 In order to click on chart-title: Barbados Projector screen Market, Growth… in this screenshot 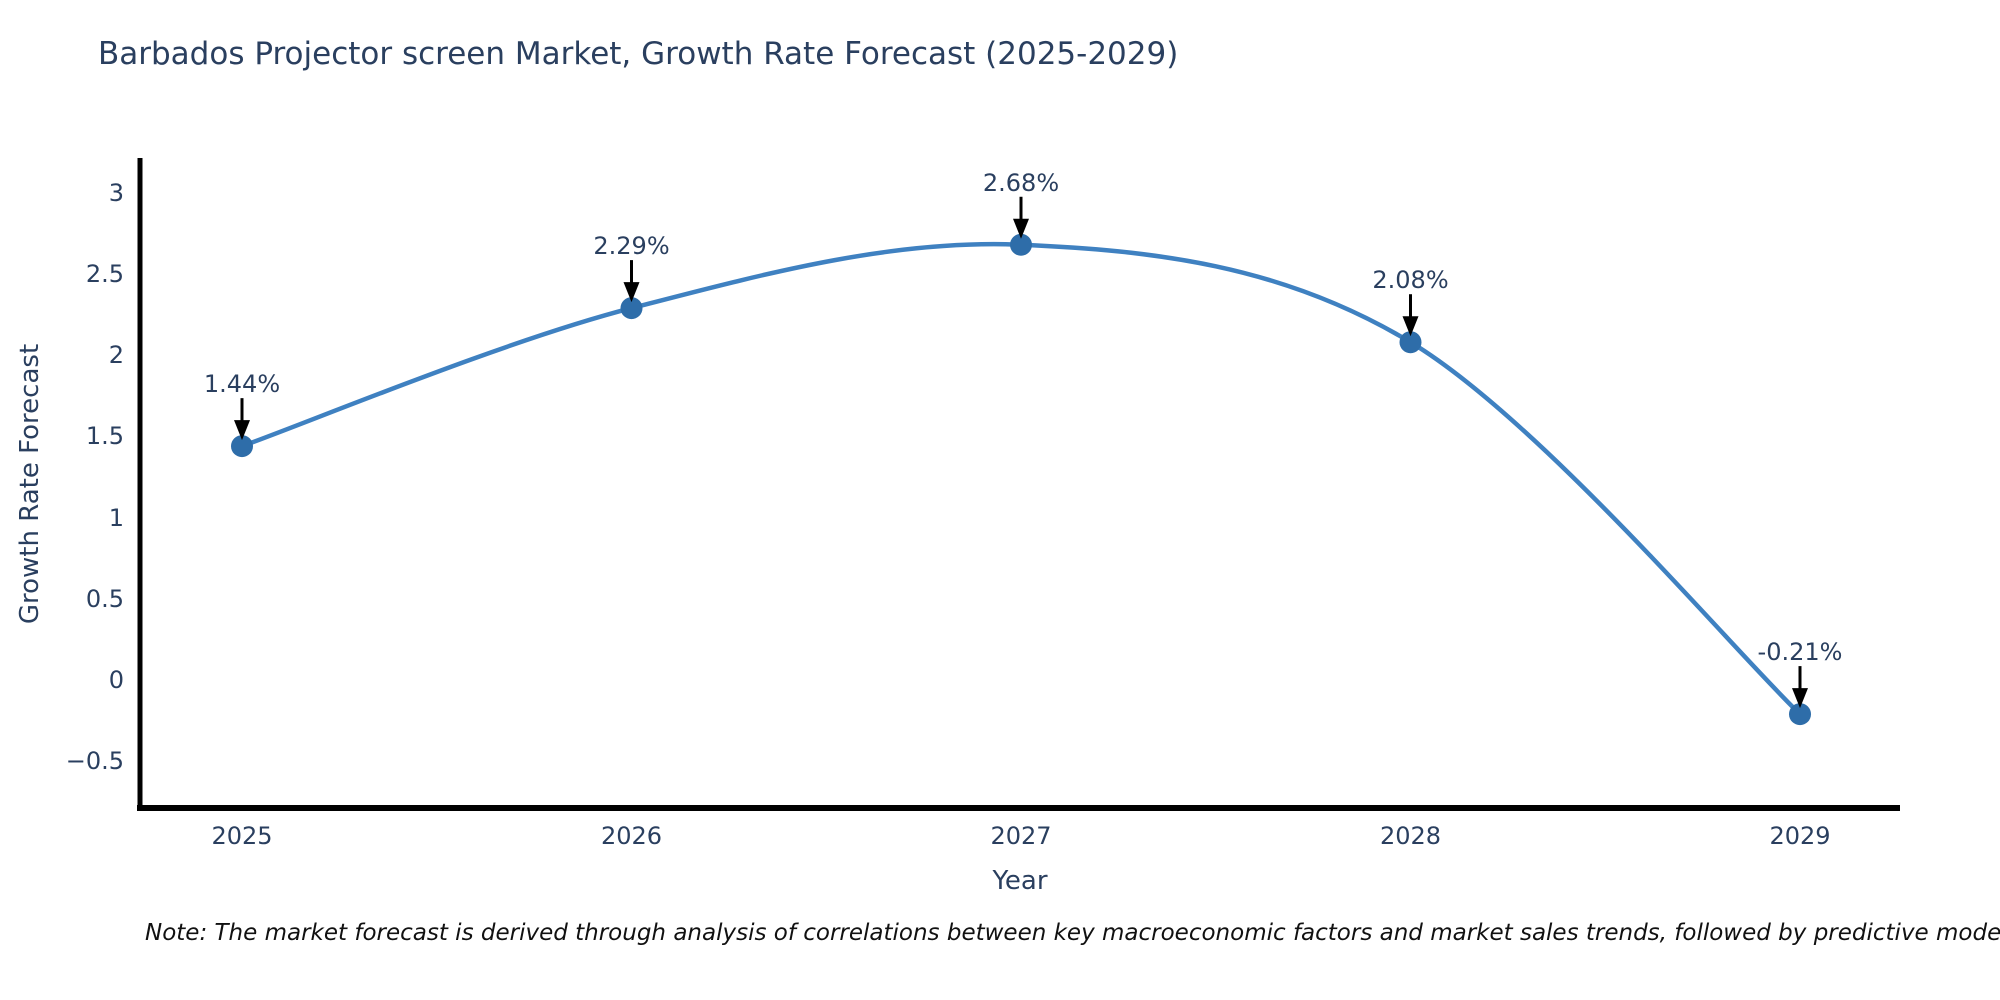, I will do `click(638, 54)`.